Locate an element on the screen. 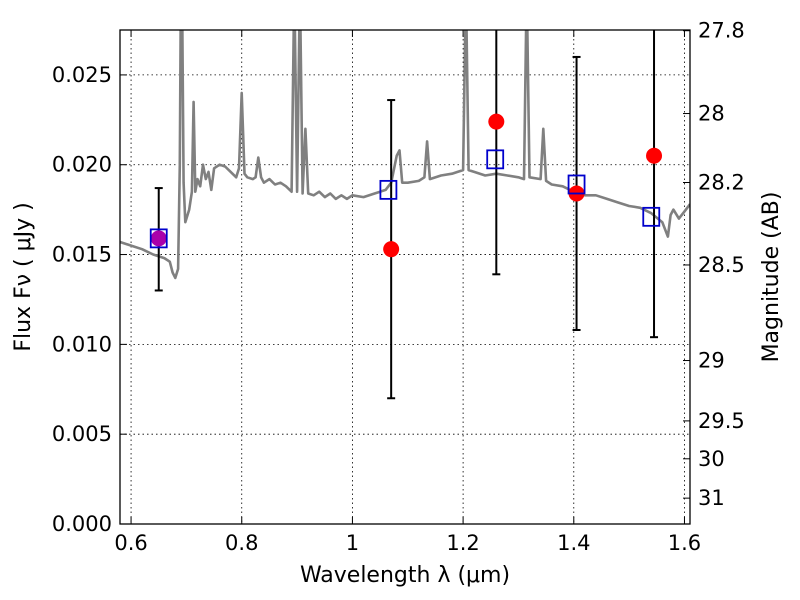 This screenshot has width=800, height=600. x-tick-label: 1 is located at coordinates (352, 543).